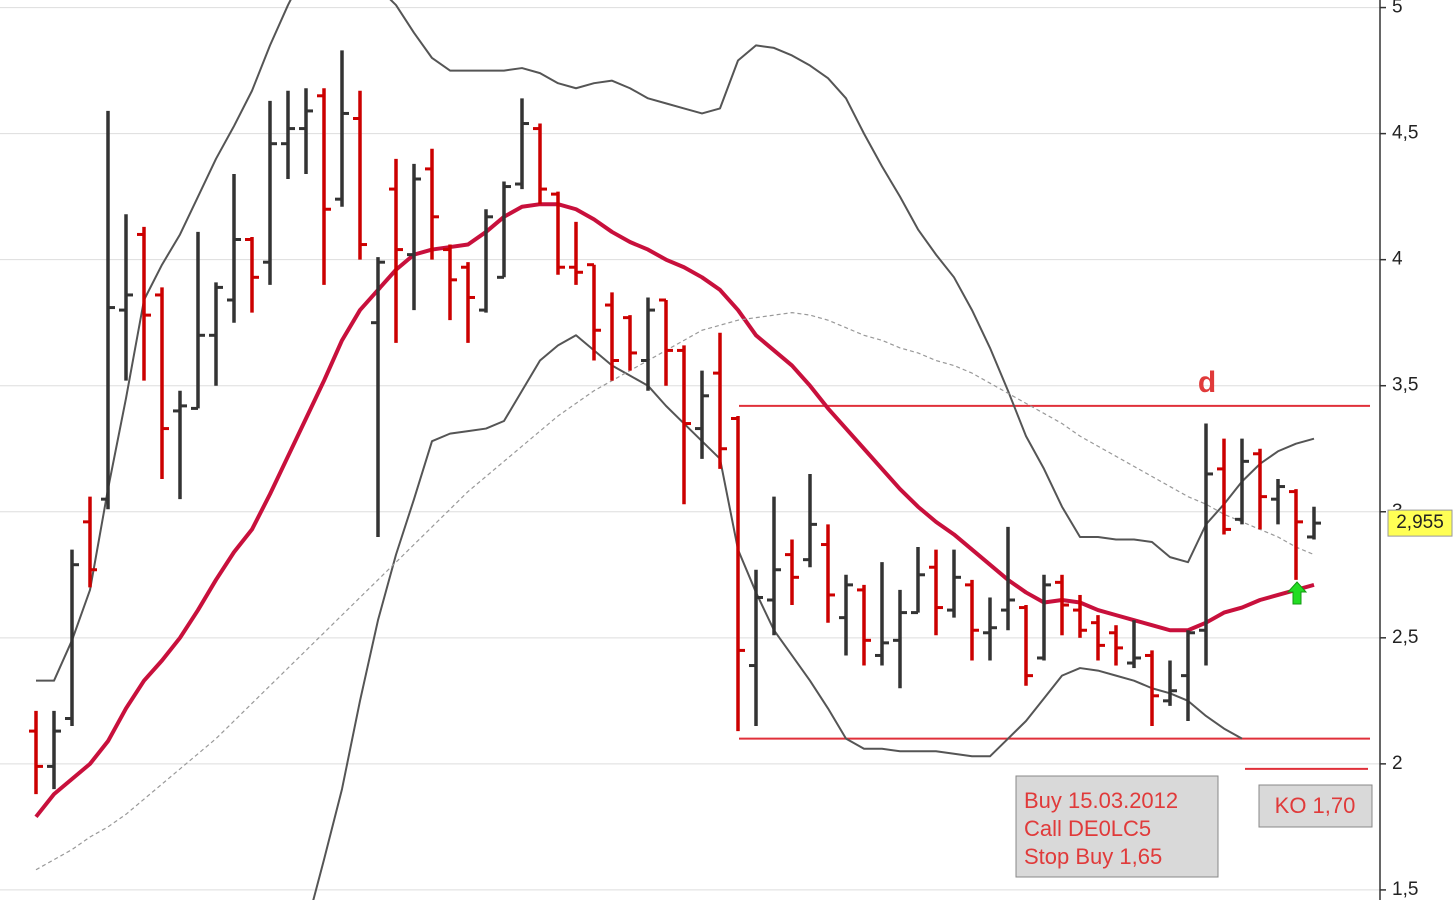 Image resolution: width=1455 pixels, height=900 pixels. I want to click on y-tick-label: 4,5, so click(1405, 133).